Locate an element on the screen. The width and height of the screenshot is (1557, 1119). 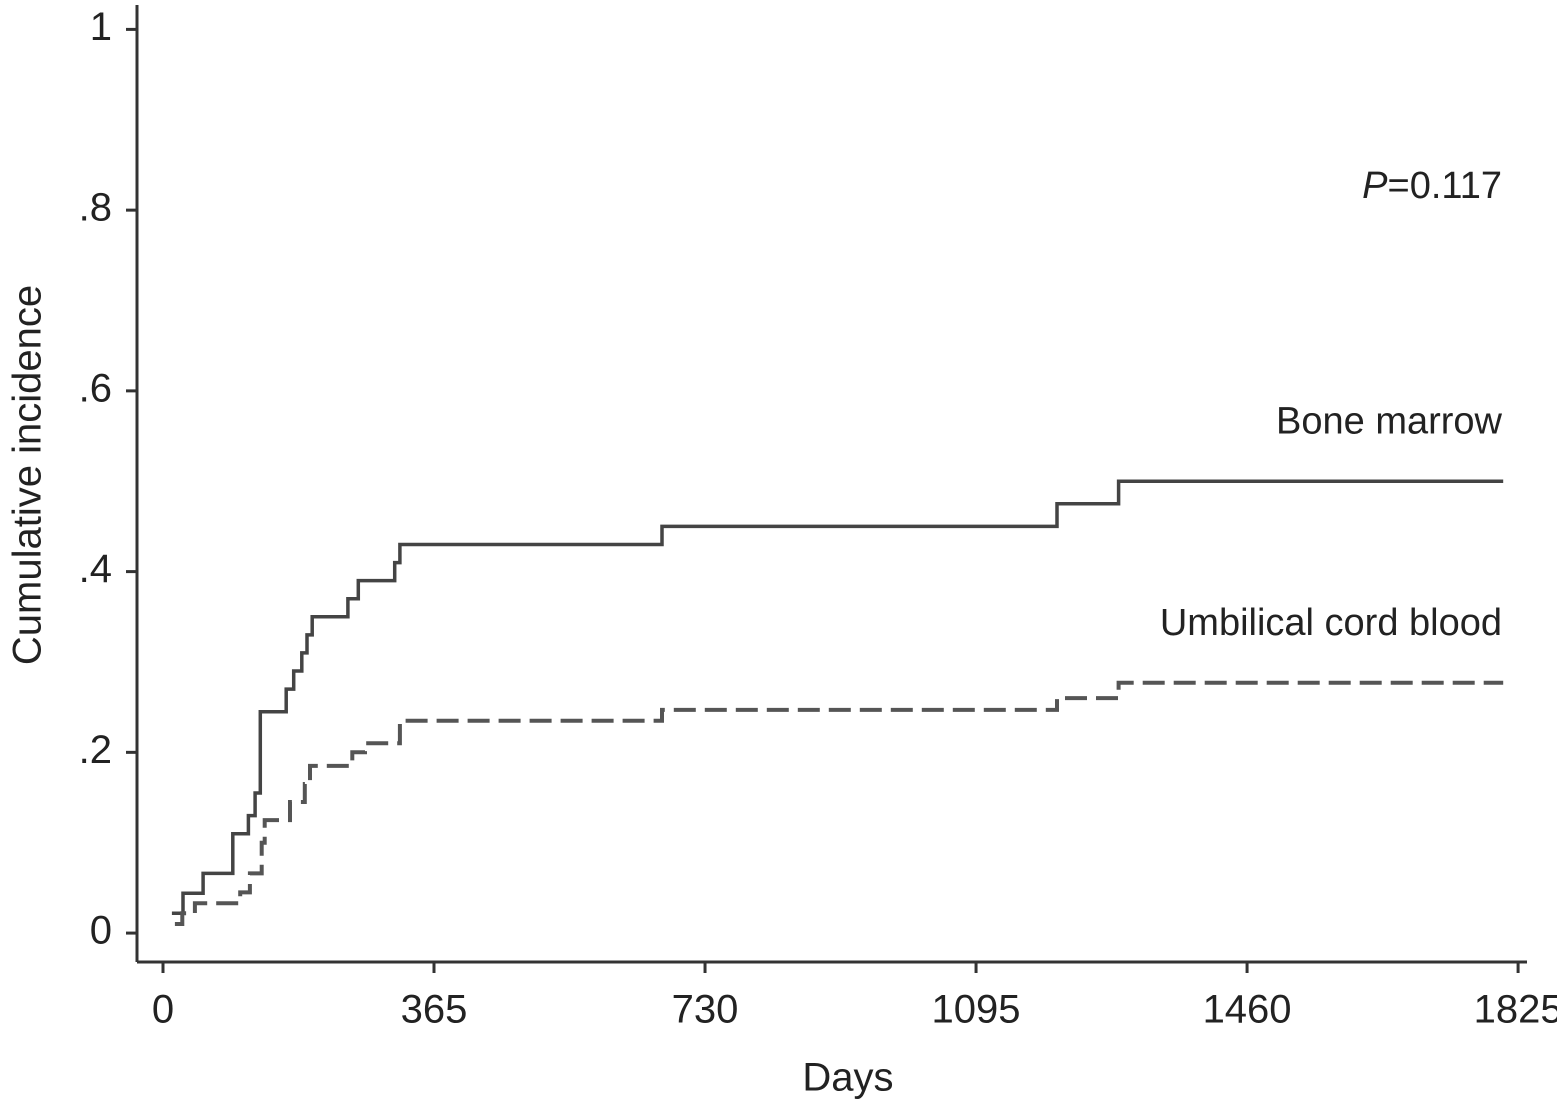
x-axis-title: Days is located at coordinates (847, 1078).